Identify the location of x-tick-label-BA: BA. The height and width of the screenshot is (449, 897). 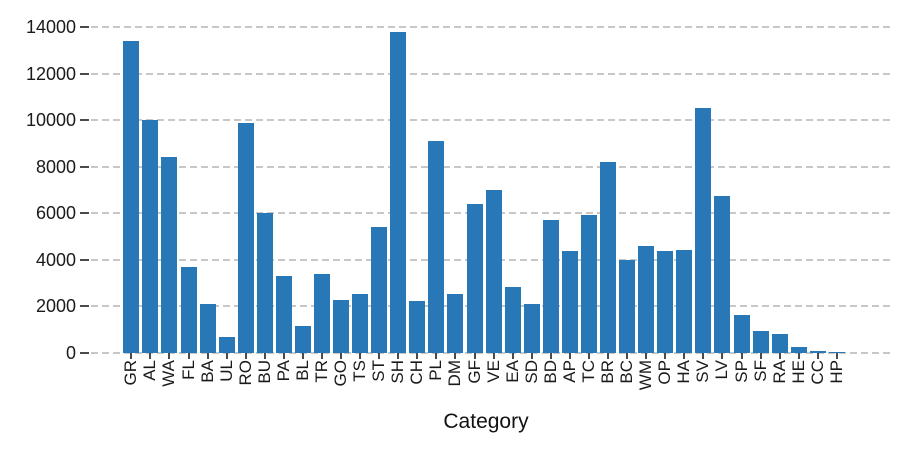
(207, 371).